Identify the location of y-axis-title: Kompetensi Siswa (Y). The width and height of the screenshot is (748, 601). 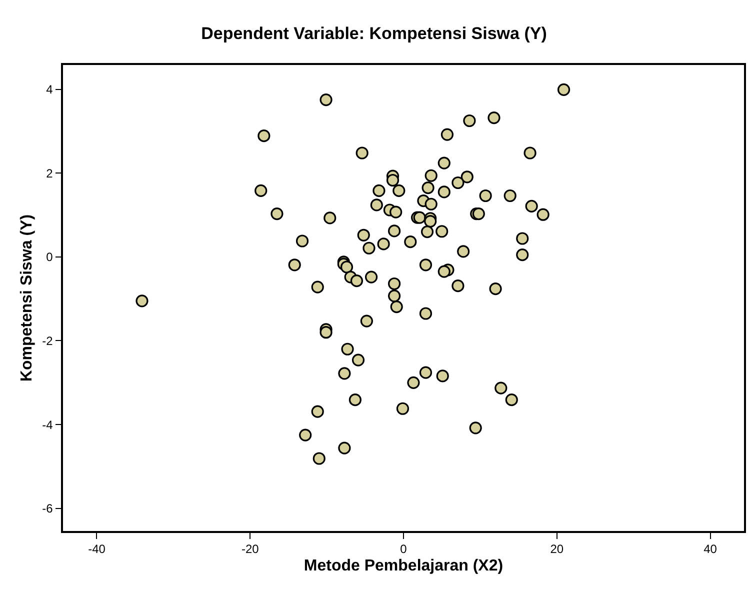
(27, 298).